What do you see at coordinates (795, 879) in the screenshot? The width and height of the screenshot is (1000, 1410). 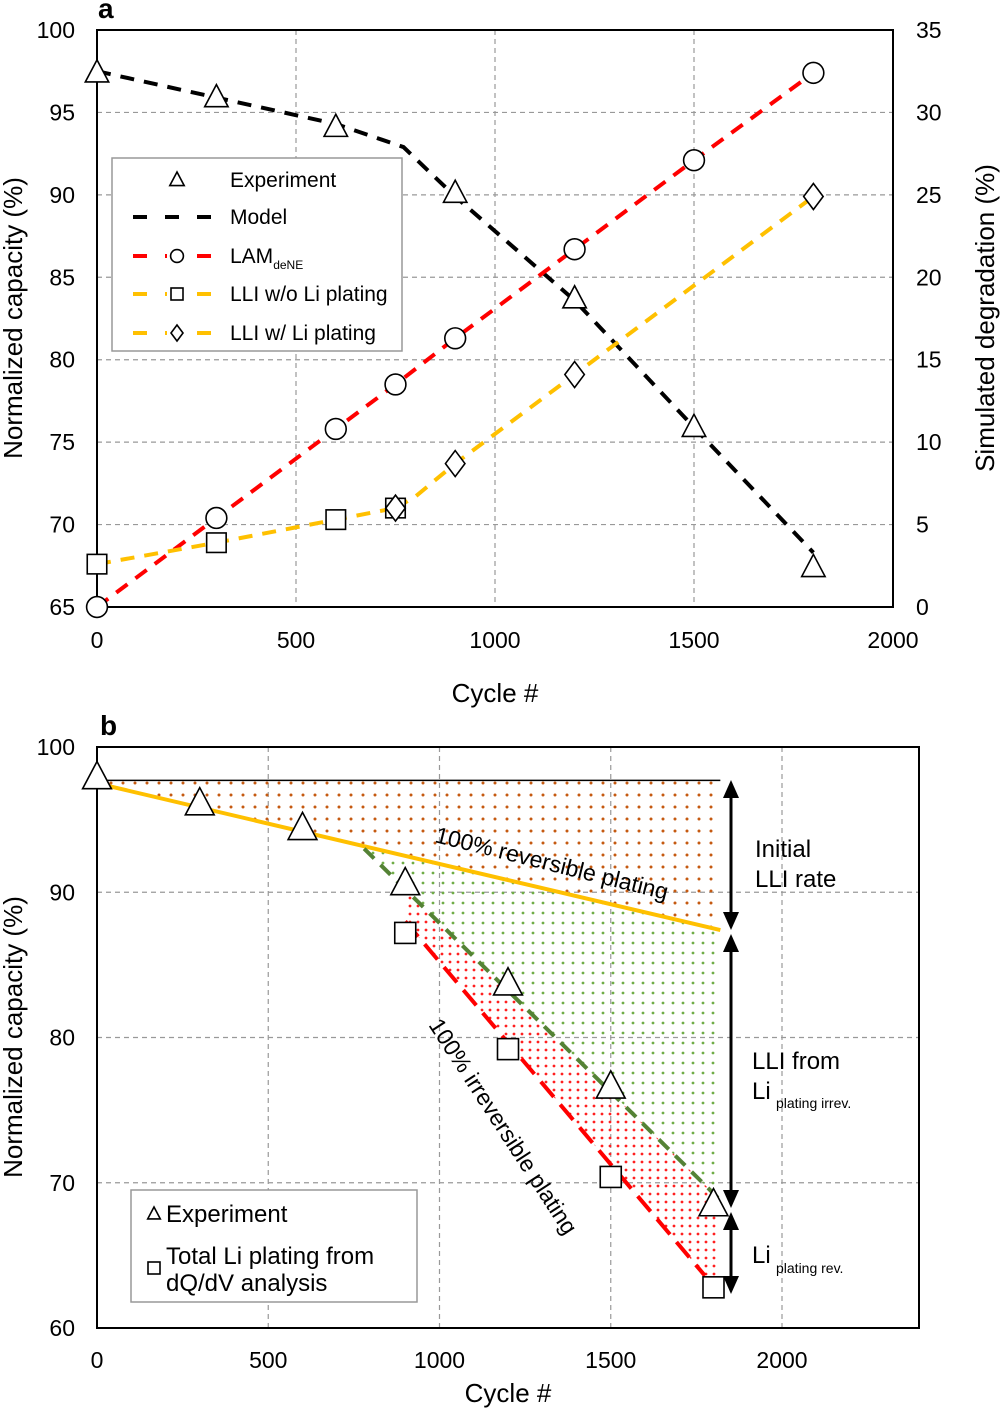 I see `annotation-initial-2: LLI rate` at bounding box center [795, 879].